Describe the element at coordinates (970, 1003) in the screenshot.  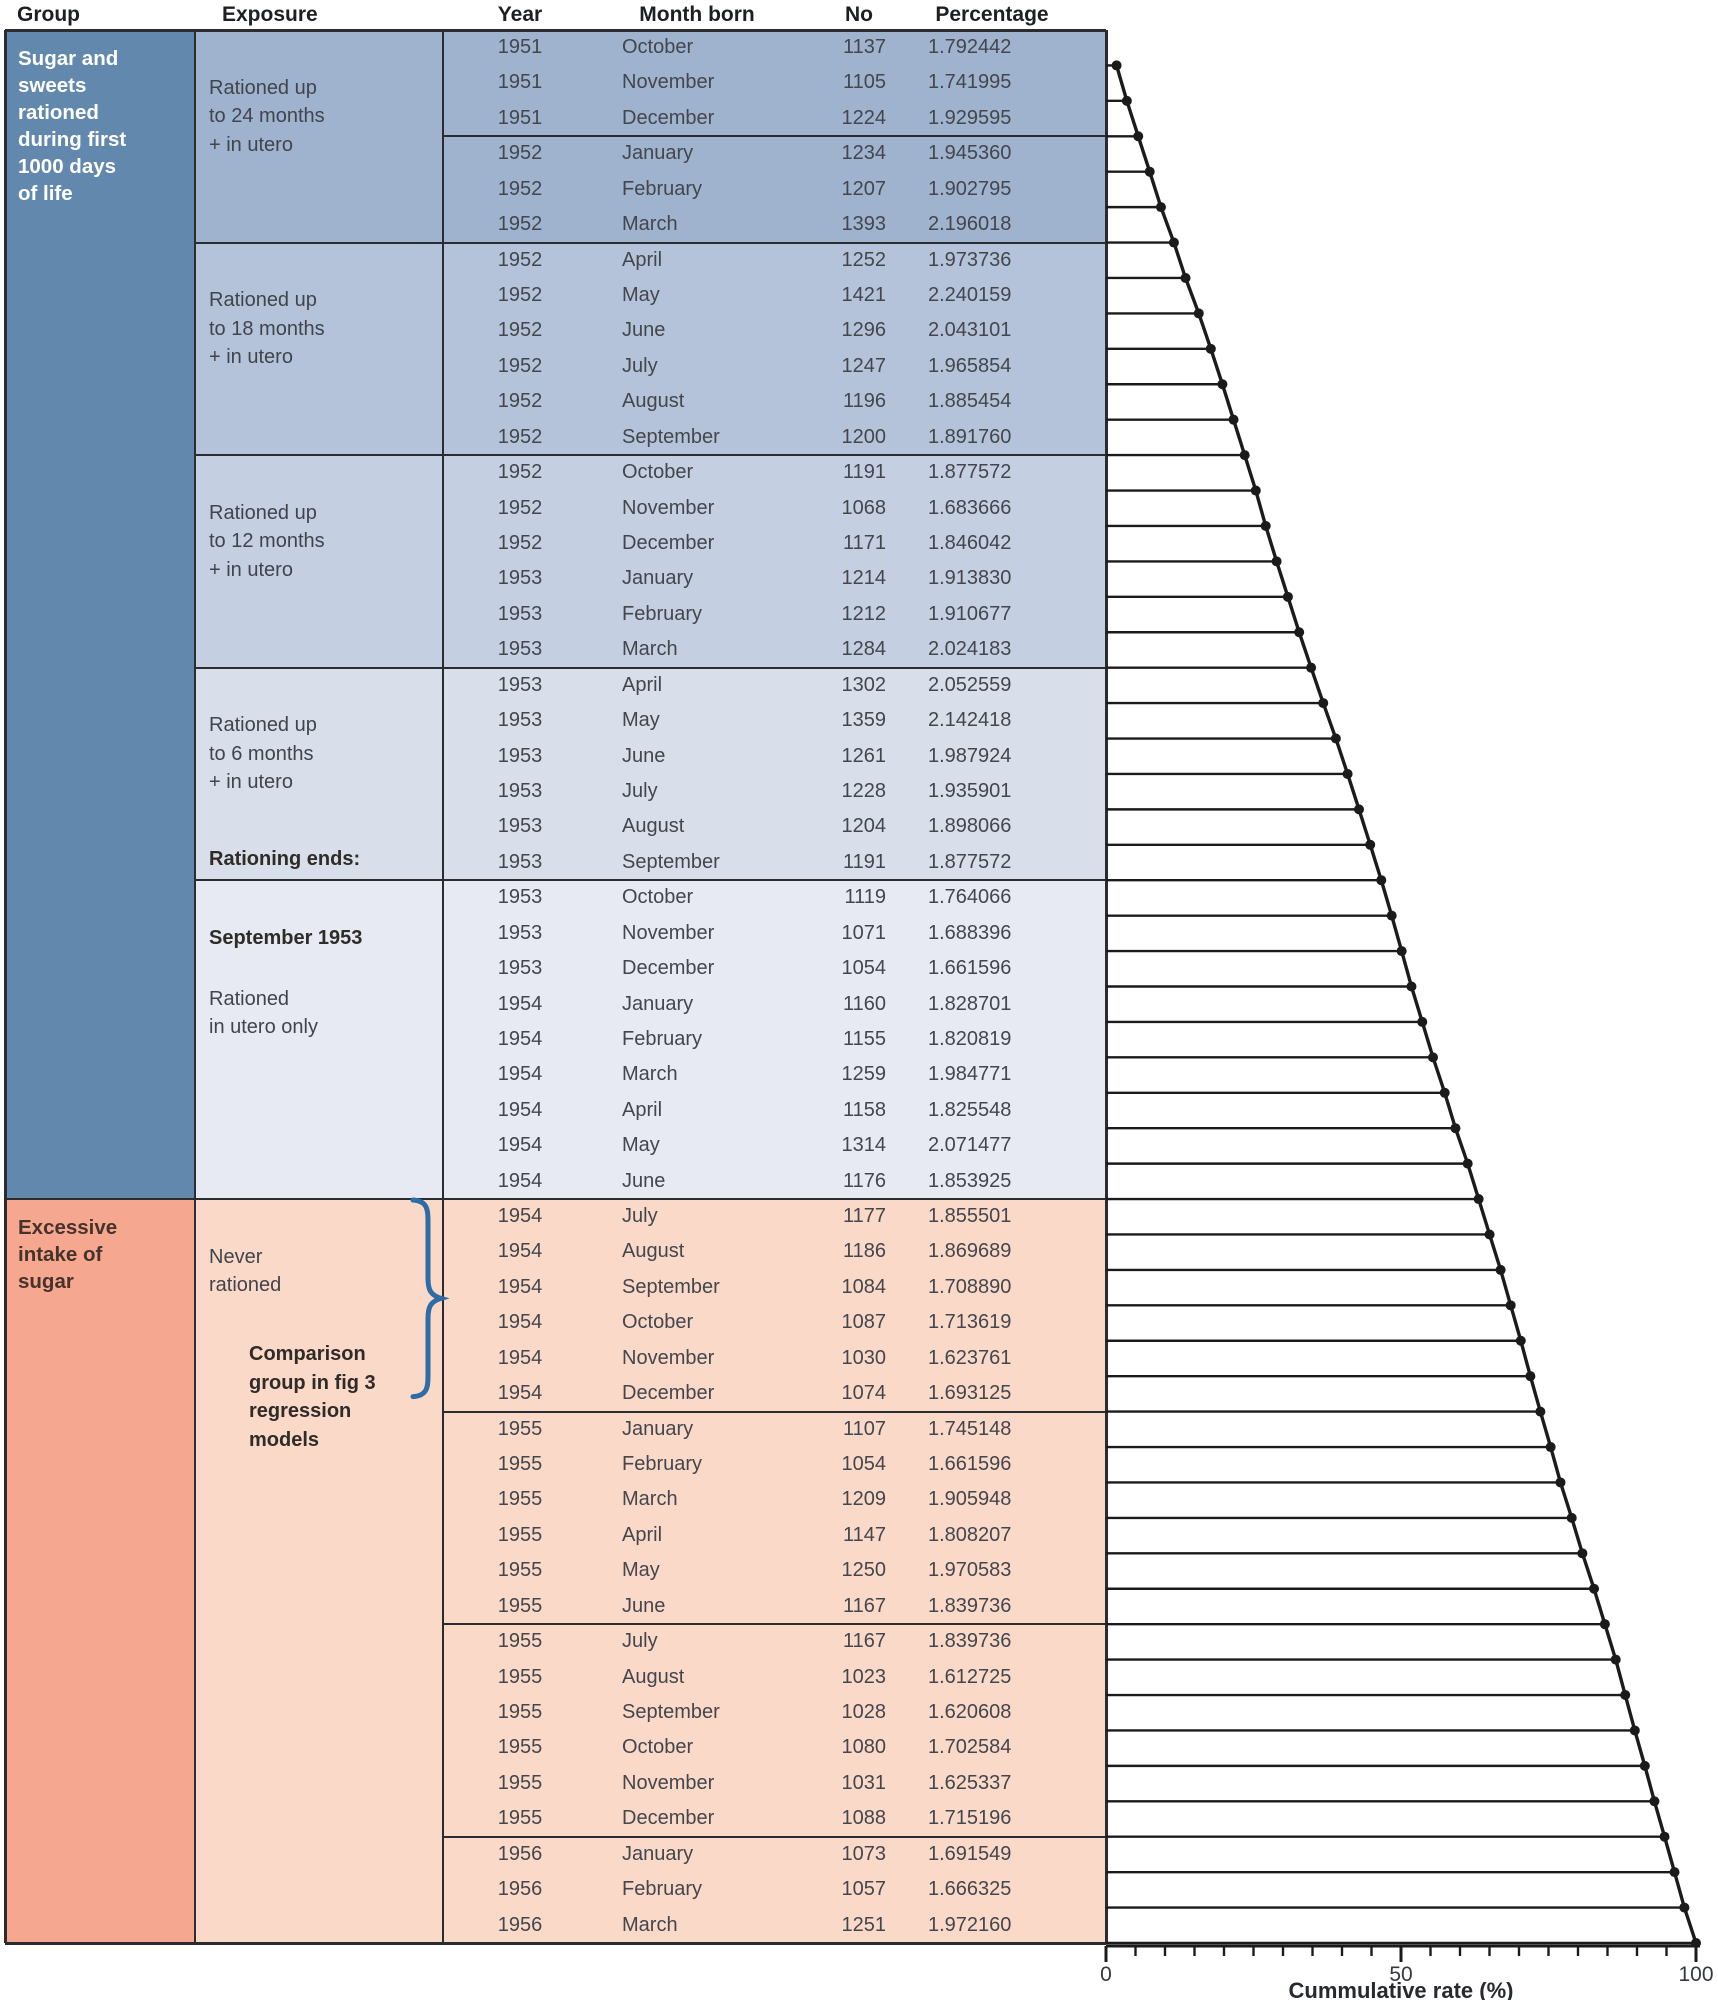
I see `cell-percentage: 1.828701` at that location.